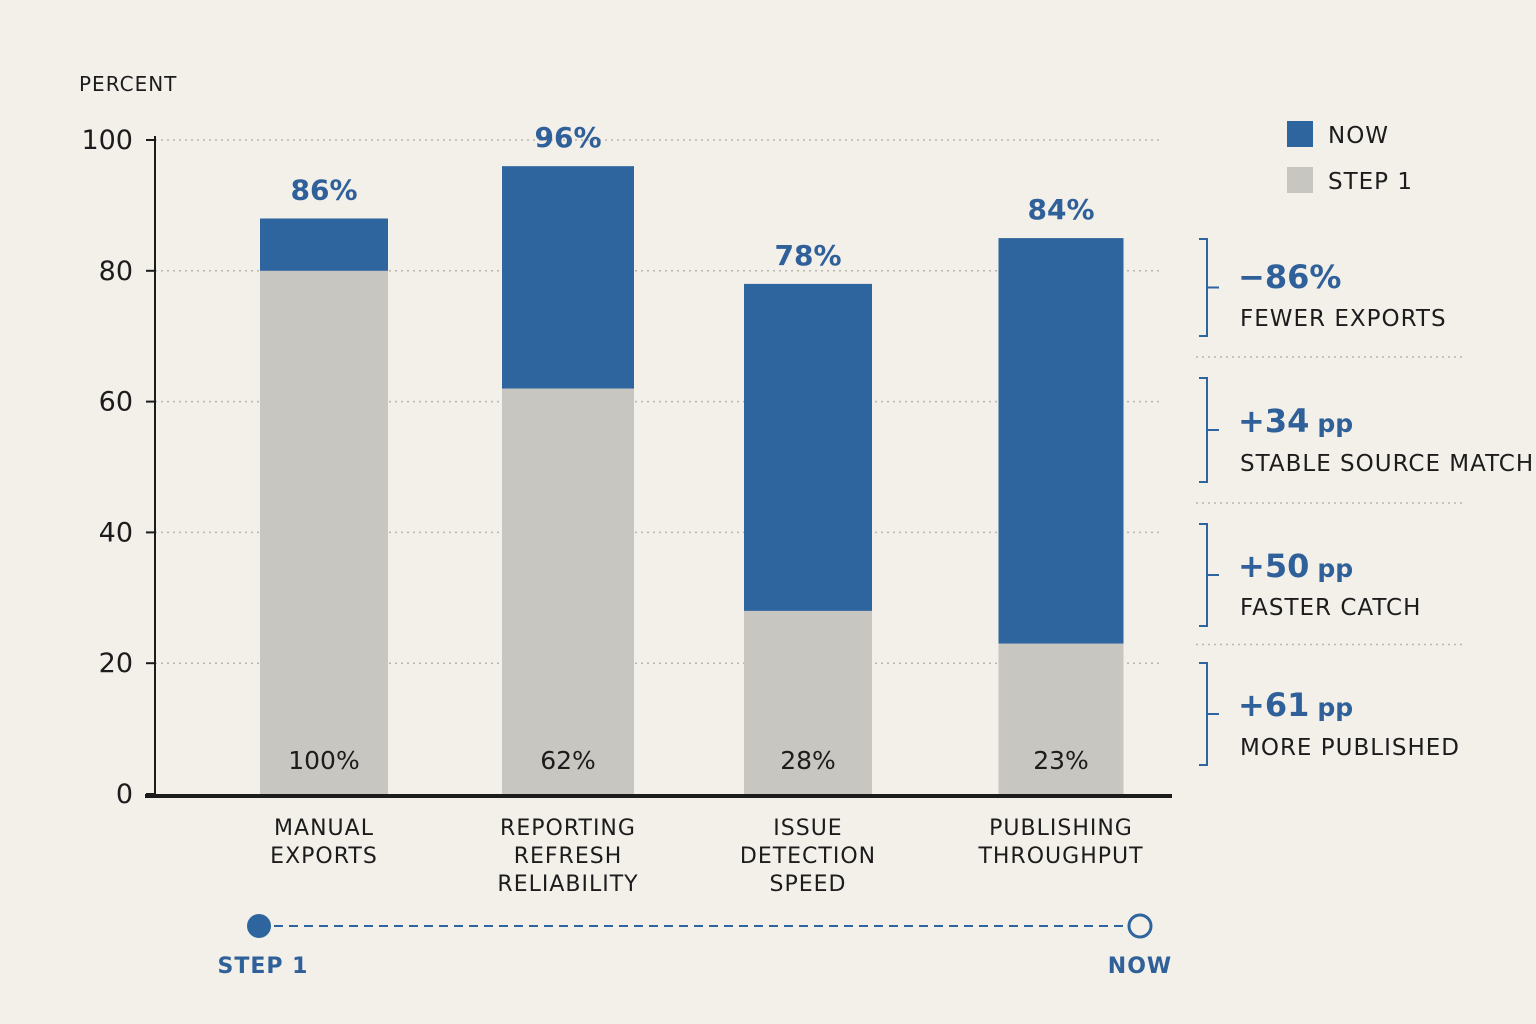 This screenshot has width=1536, height=1024. I want to click on data-label-step1: 28%, so click(808, 760).